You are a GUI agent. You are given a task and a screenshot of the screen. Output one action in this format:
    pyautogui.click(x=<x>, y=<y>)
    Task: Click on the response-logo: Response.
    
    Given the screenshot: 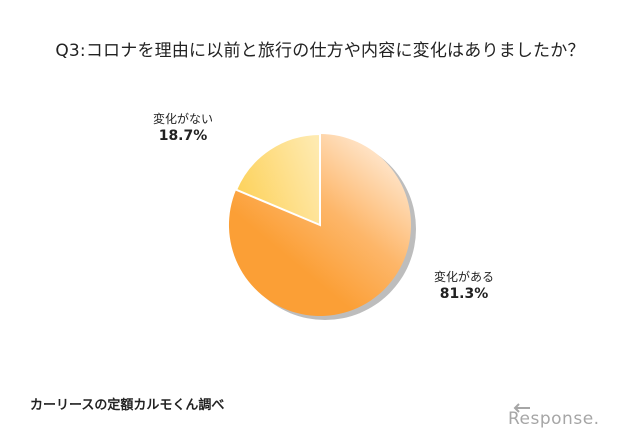 What is the action you would take?
    pyautogui.click(x=554, y=416)
    